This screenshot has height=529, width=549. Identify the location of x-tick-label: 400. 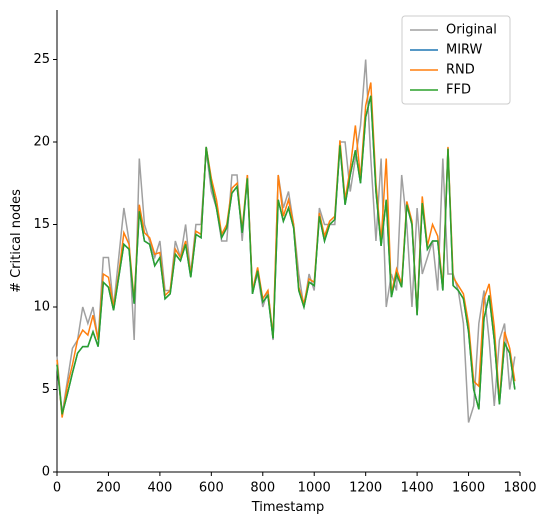
(159, 488).